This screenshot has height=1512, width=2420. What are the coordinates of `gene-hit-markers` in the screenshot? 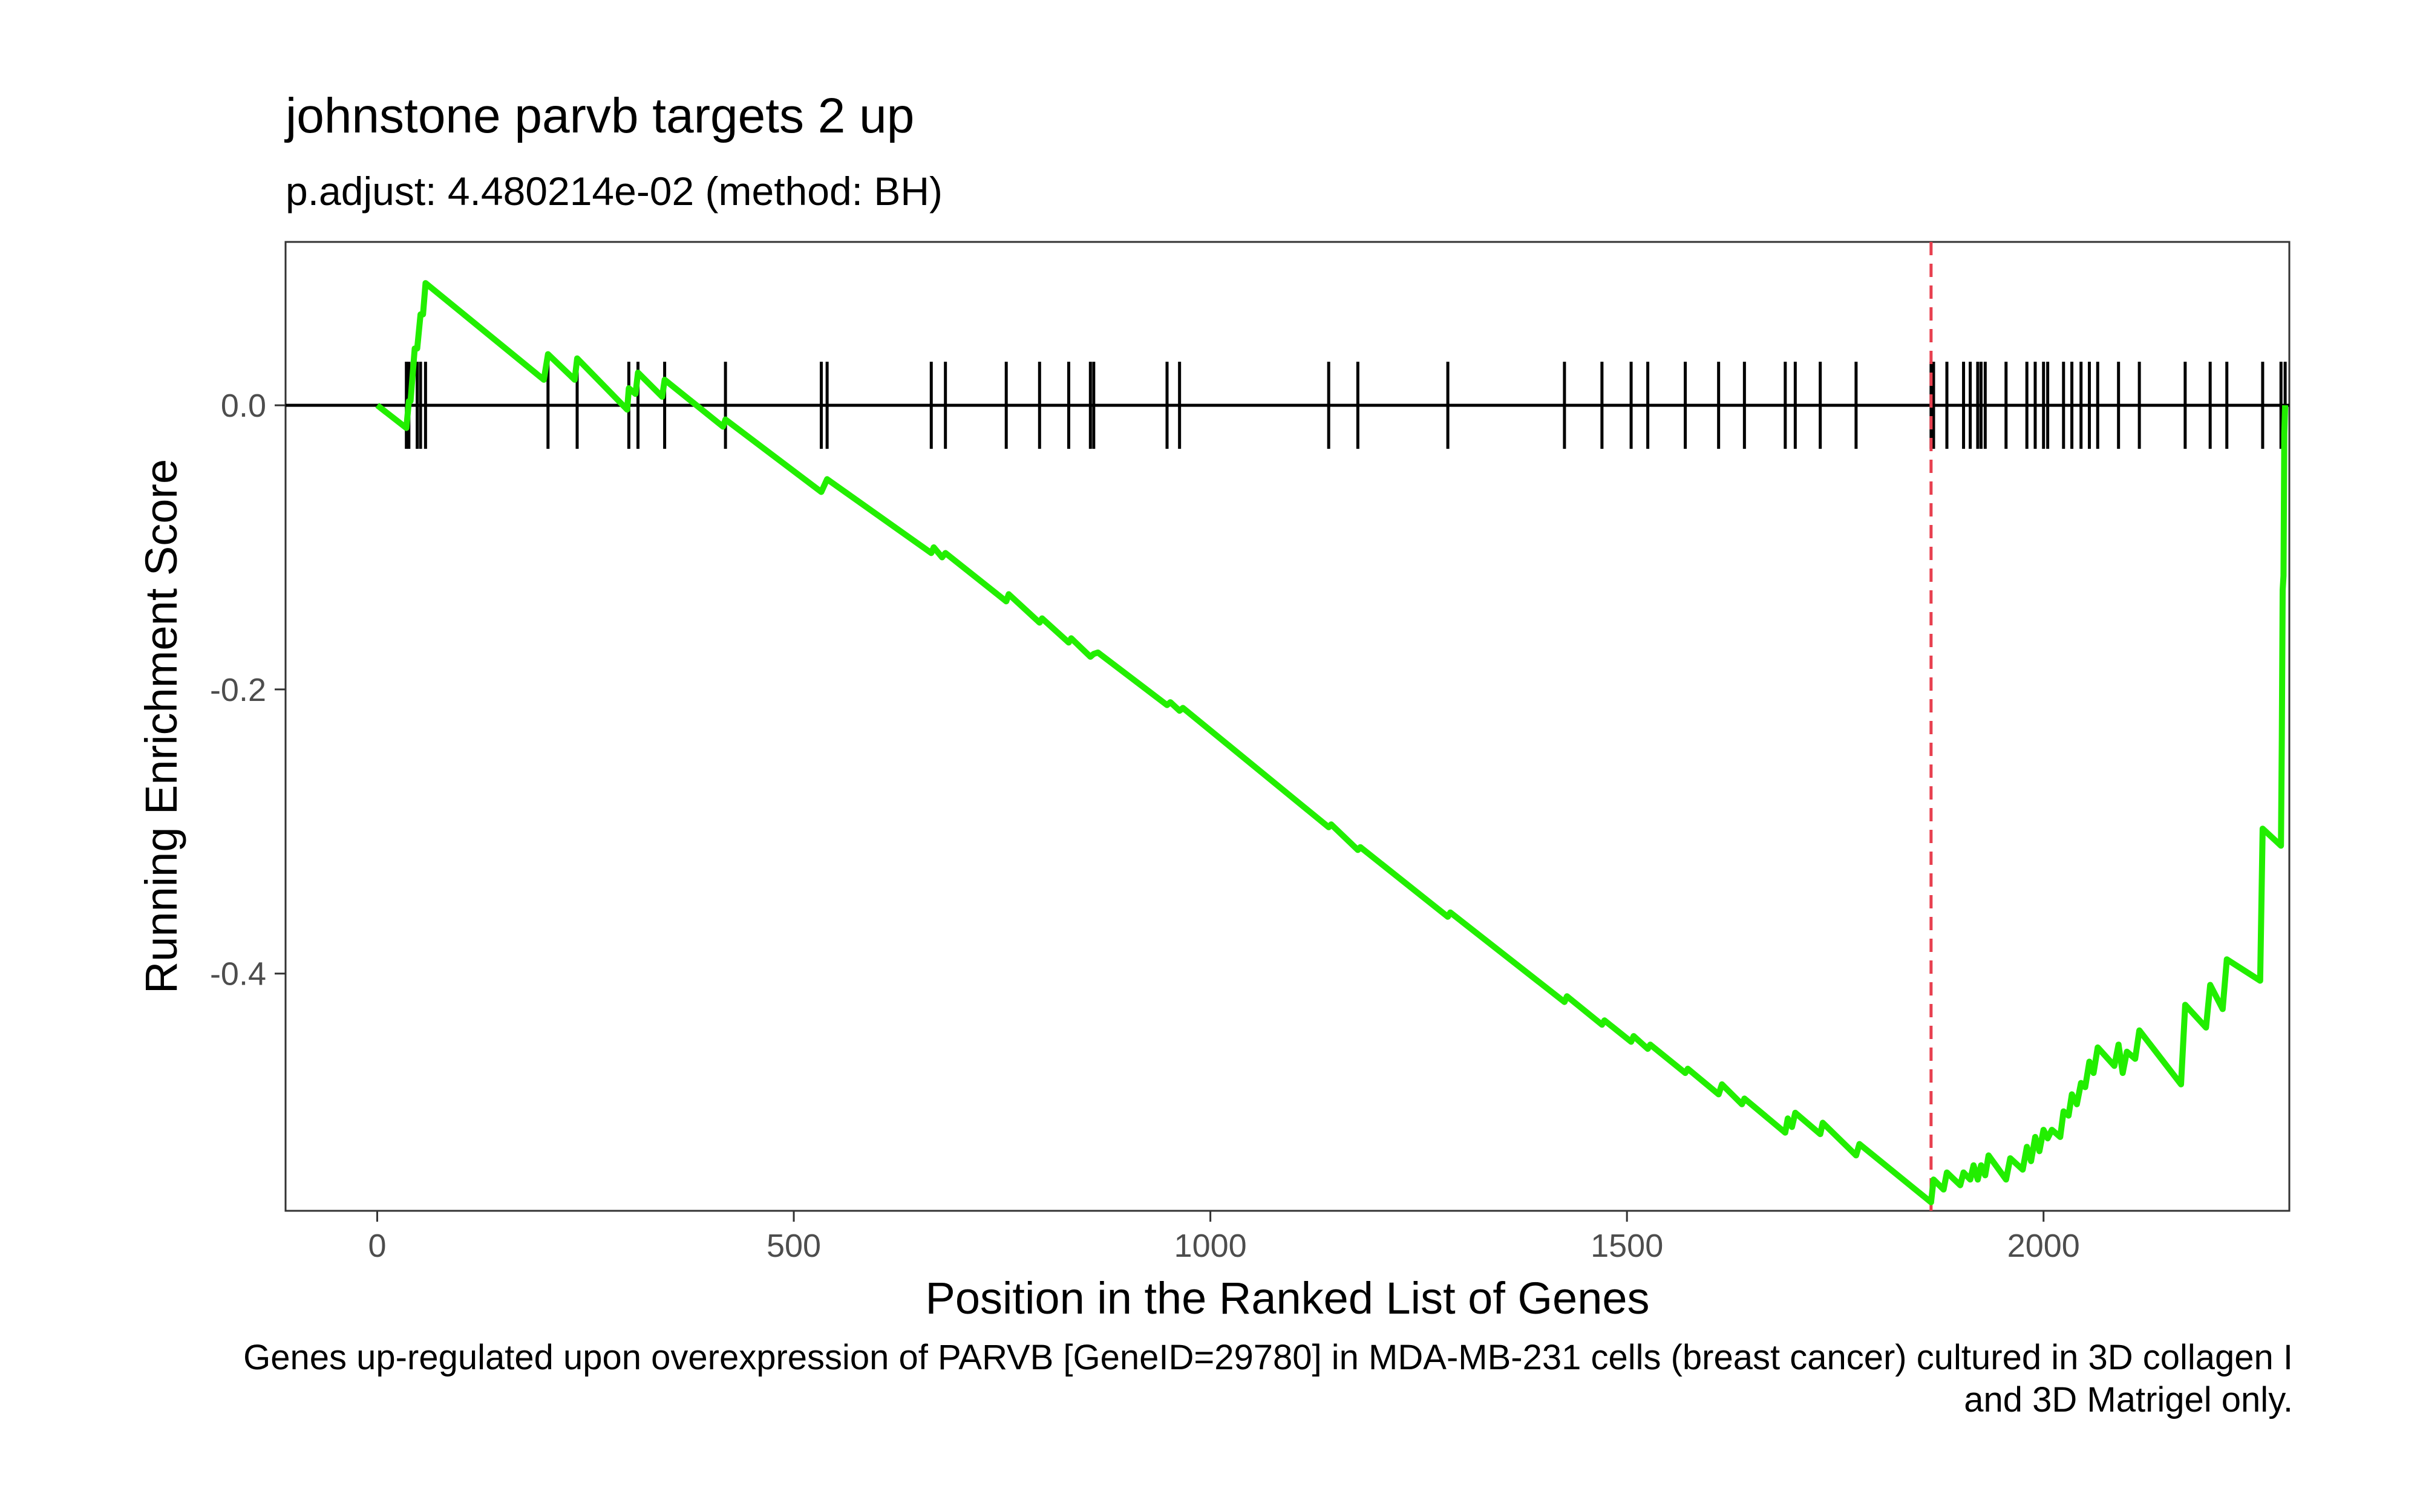 It's located at (1346, 405).